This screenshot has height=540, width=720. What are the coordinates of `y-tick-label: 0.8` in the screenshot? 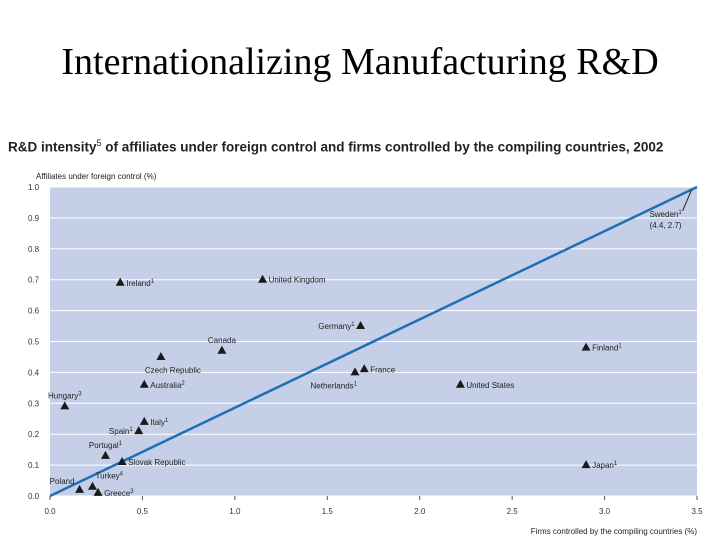 It's located at (34, 249).